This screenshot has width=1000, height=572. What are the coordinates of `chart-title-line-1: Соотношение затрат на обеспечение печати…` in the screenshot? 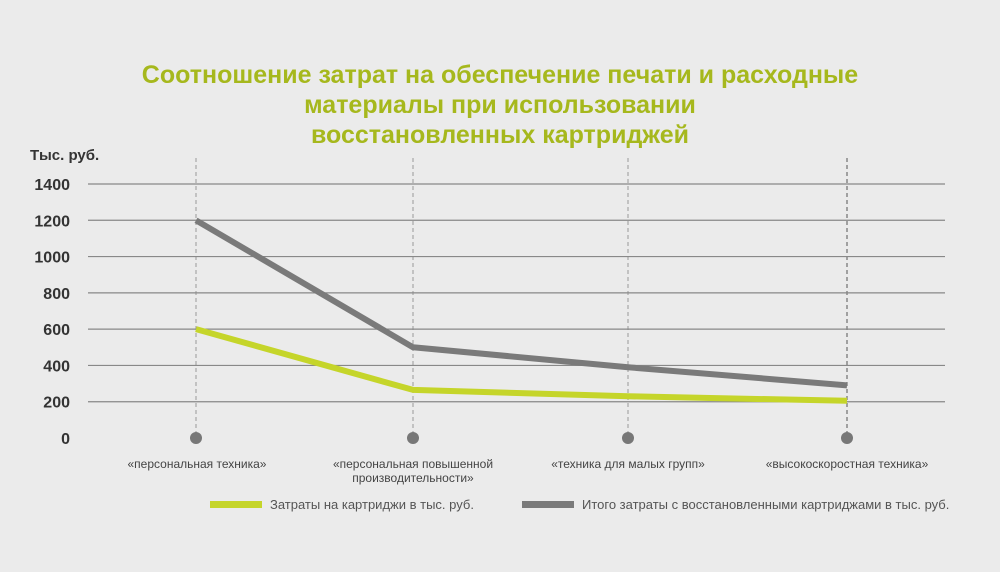 It's located at (500, 75).